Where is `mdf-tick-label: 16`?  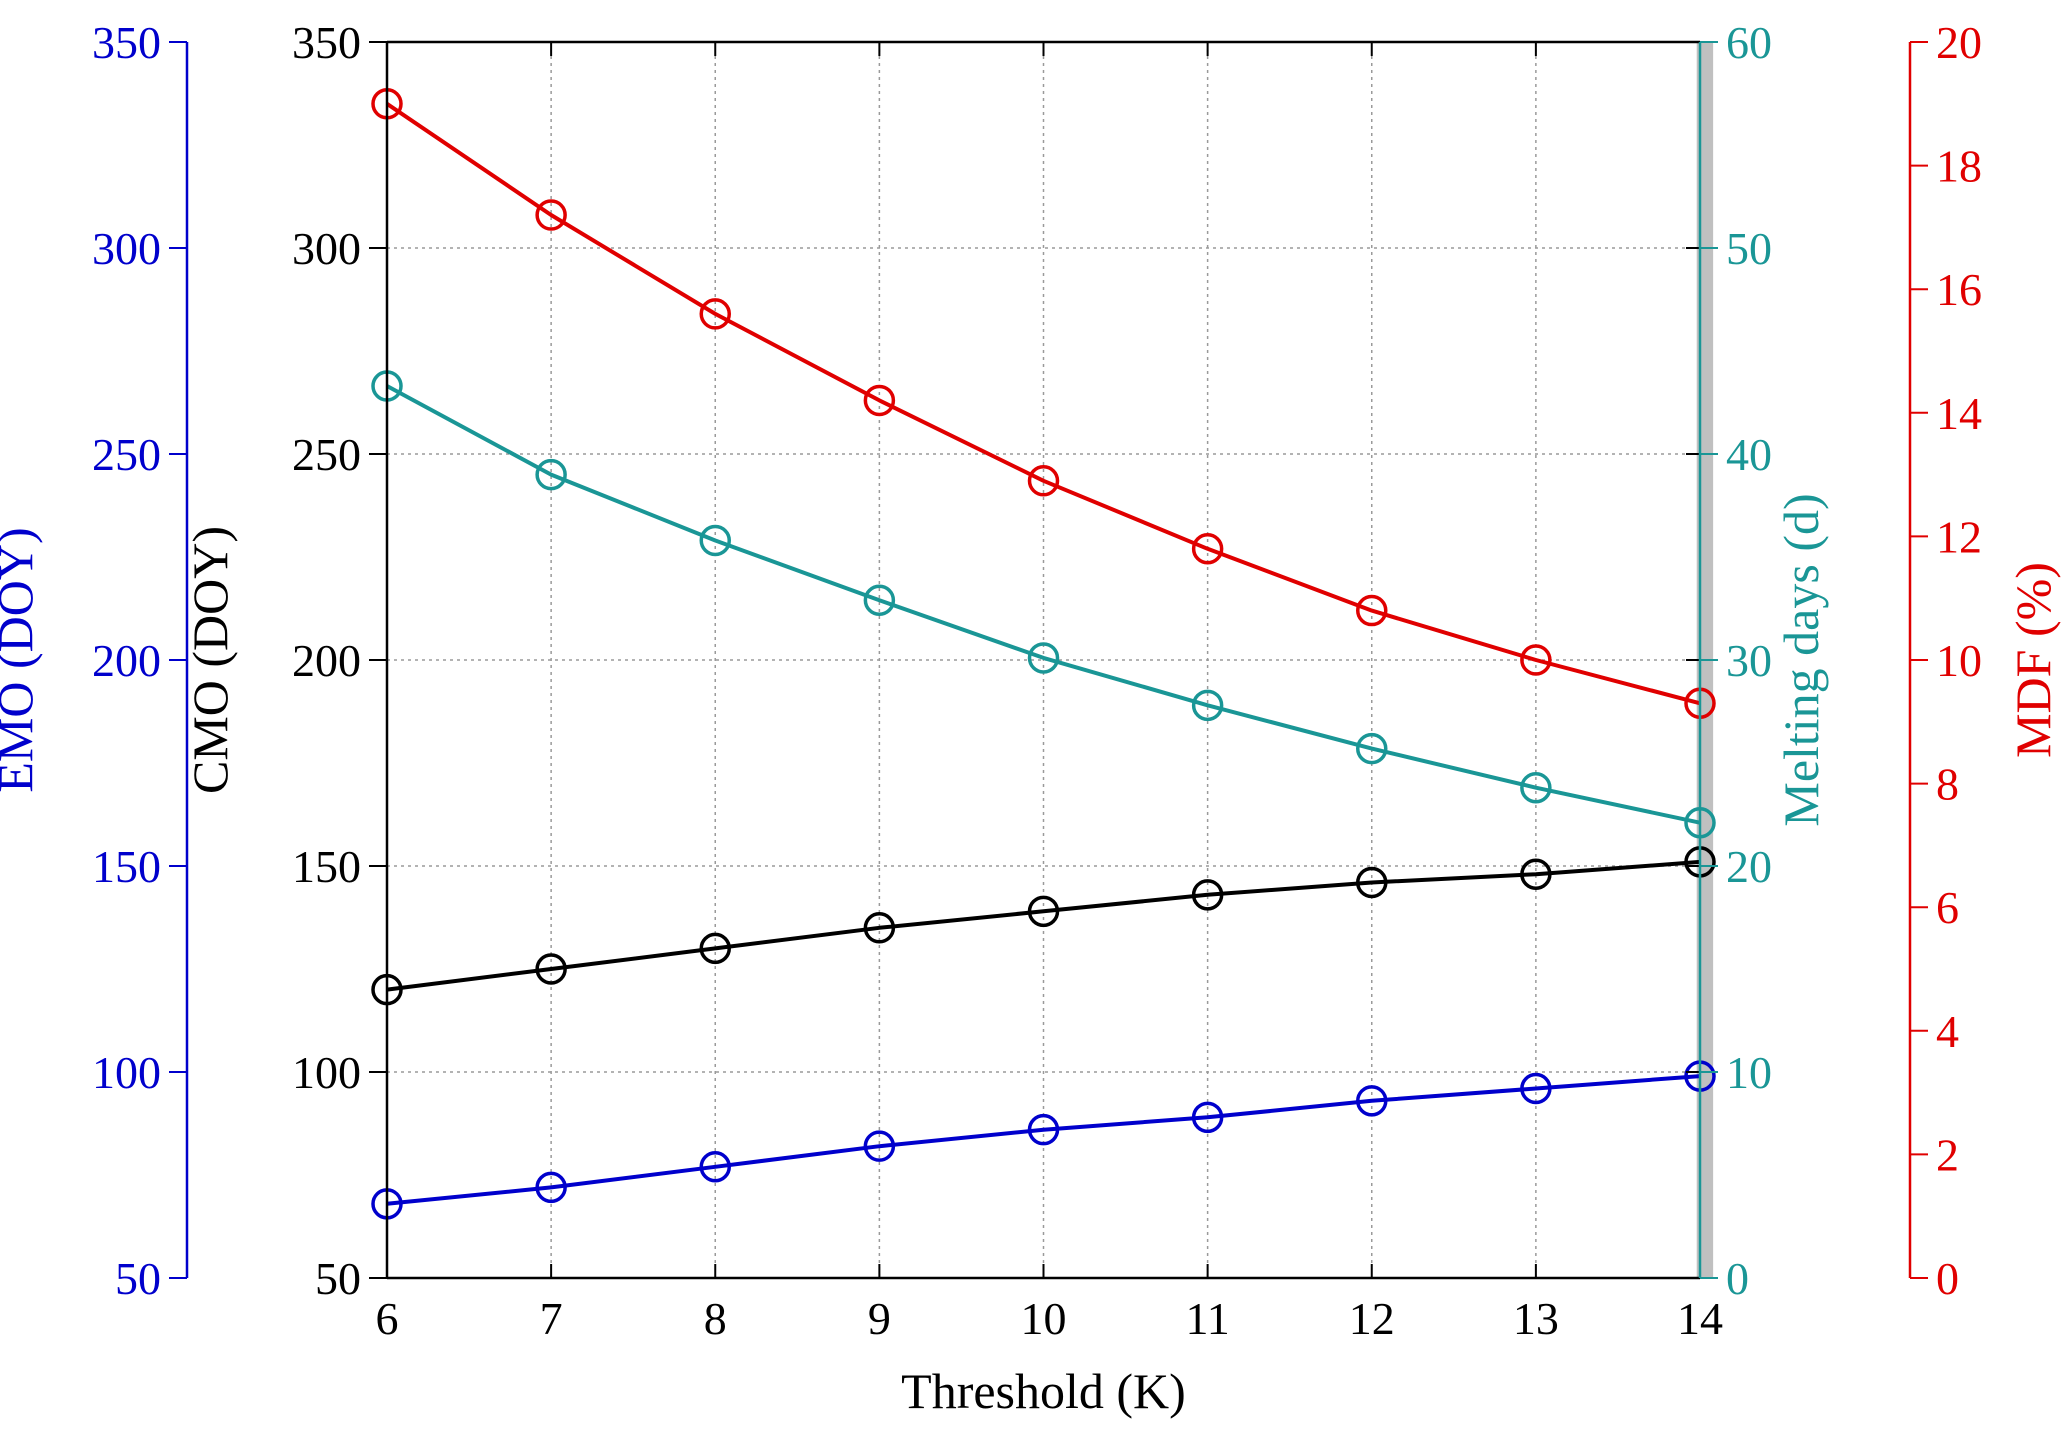
mdf-tick-label: 16 is located at coordinates (1959, 289).